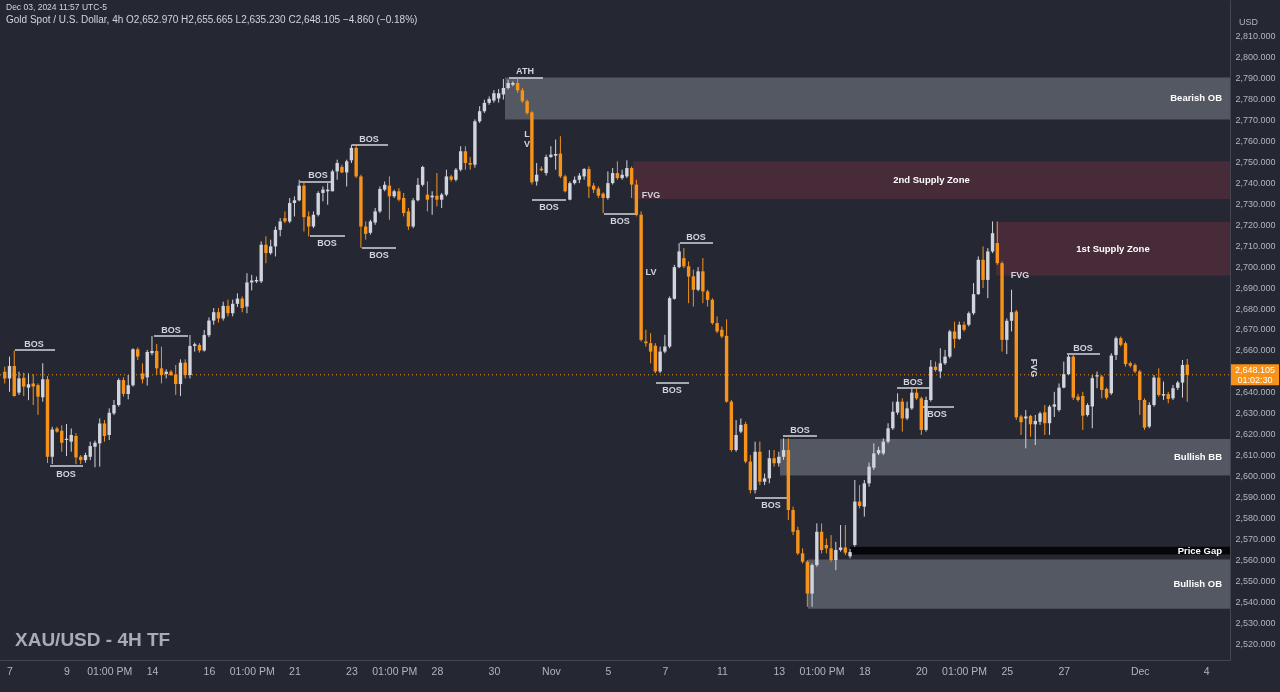 The height and width of the screenshot is (692, 1280). Describe the element at coordinates (67, 670) in the screenshot. I see `x-tick-label: 9` at that location.